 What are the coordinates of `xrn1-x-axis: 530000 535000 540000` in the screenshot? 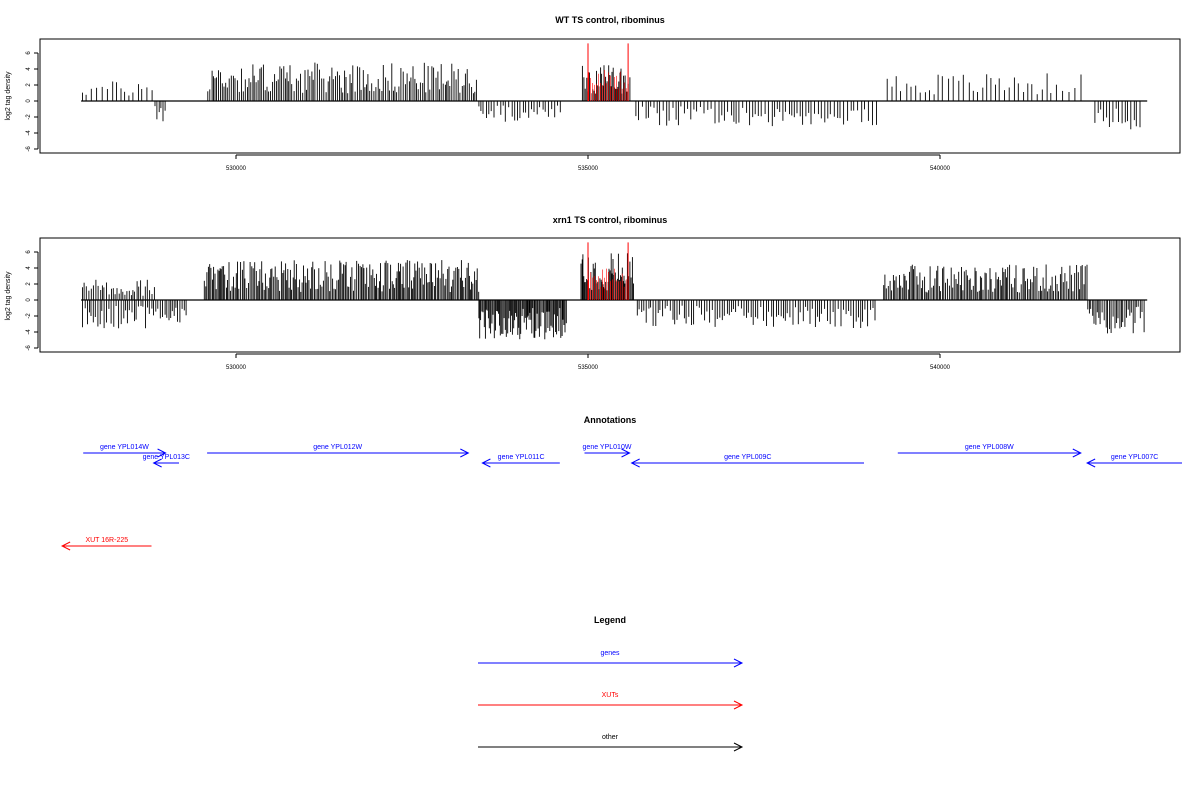 It's located at (588, 362).